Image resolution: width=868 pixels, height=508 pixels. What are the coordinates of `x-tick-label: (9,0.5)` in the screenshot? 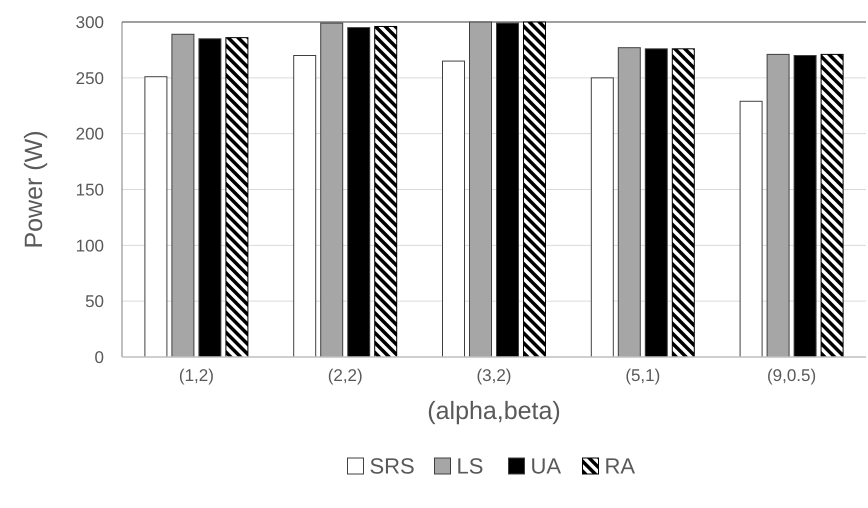 It's located at (791, 375).